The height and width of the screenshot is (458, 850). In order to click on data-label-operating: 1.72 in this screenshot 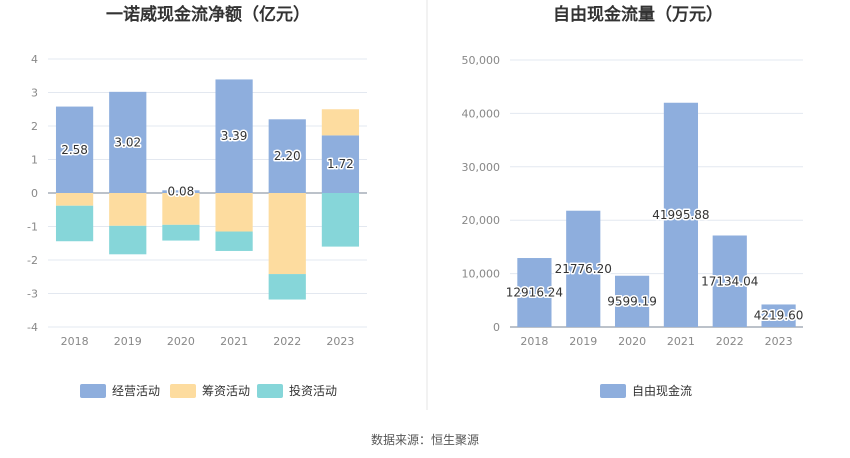, I will do `click(340, 164)`.